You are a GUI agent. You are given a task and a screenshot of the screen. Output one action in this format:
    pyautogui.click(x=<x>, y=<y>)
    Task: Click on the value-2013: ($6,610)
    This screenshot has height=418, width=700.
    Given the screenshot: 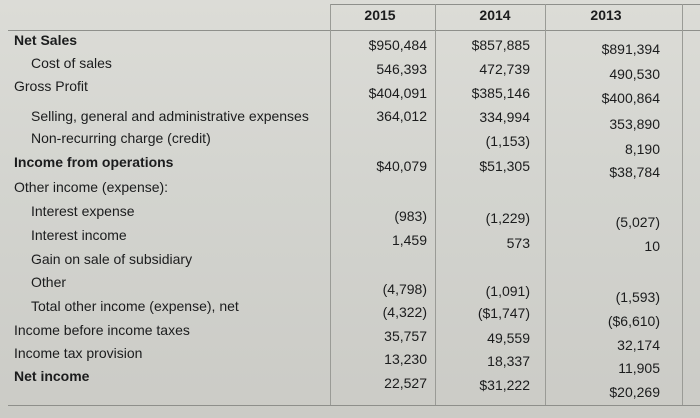 What is the action you would take?
    pyautogui.click(x=633, y=321)
    